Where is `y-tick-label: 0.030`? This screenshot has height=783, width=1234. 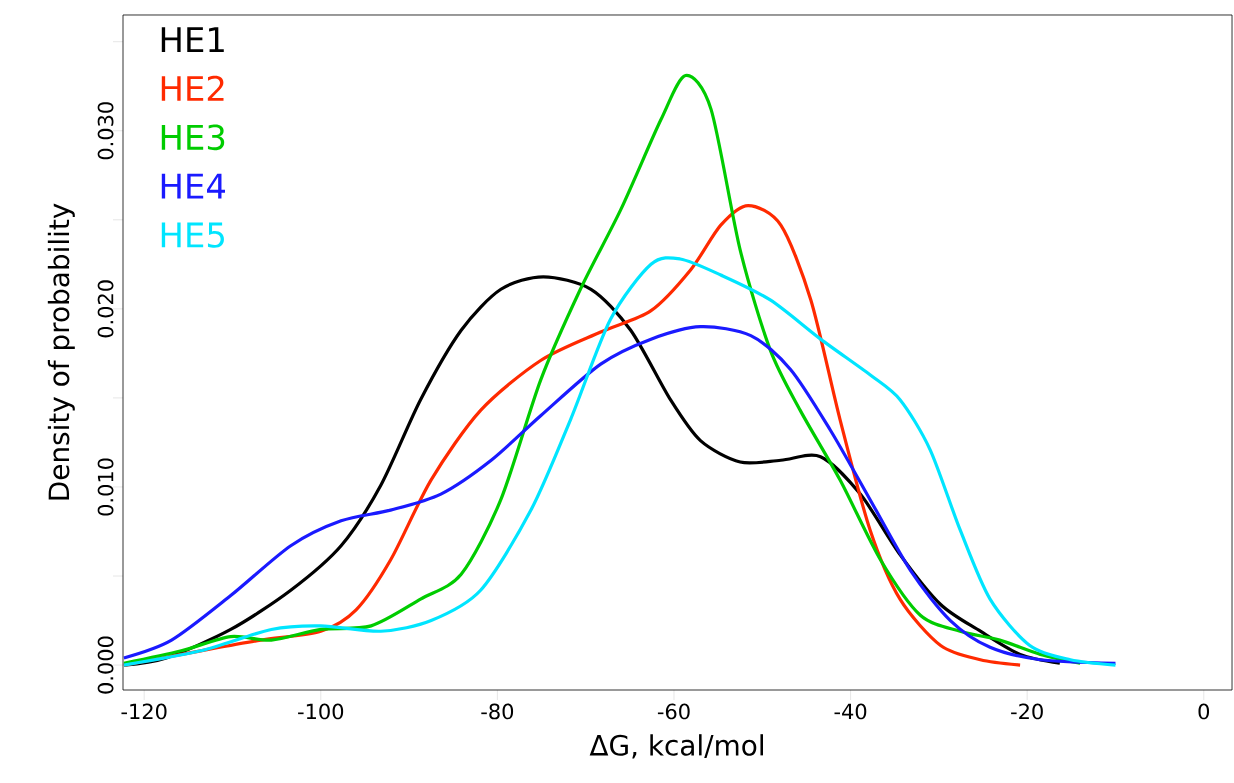 y-tick-label: 0.030 is located at coordinates (105, 131).